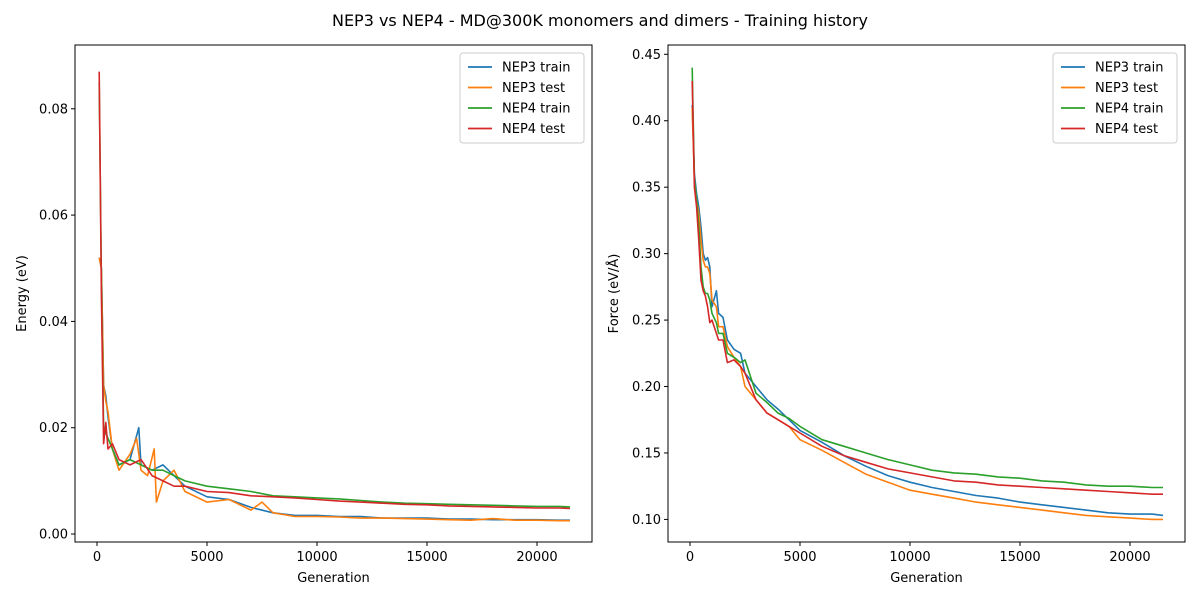 The image size is (1200, 600). Describe the element at coordinates (646, 453) in the screenshot. I see `y-tick-label: 0.15` at that location.